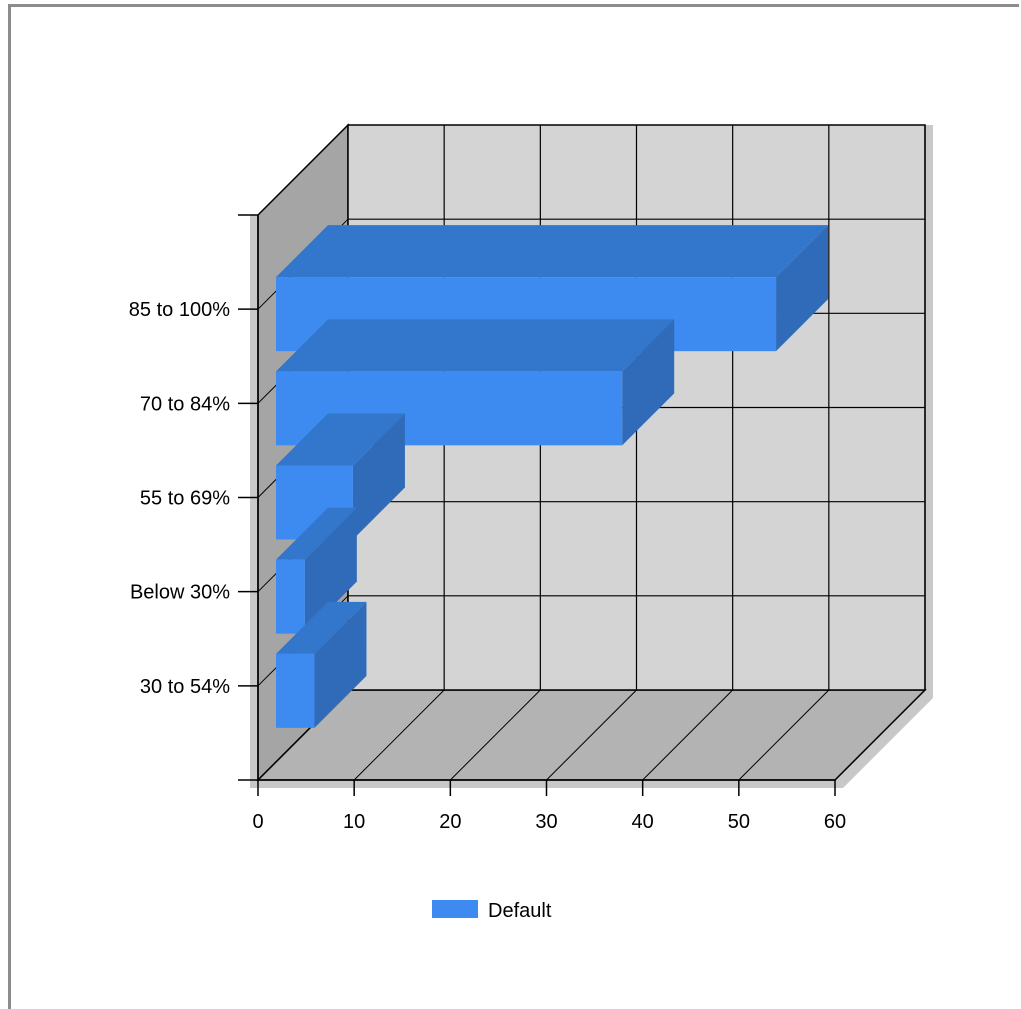 The image size is (1021, 1009). What do you see at coordinates (257, 822) in the screenshot?
I see `x-tick-label: 0` at bounding box center [257, 822].